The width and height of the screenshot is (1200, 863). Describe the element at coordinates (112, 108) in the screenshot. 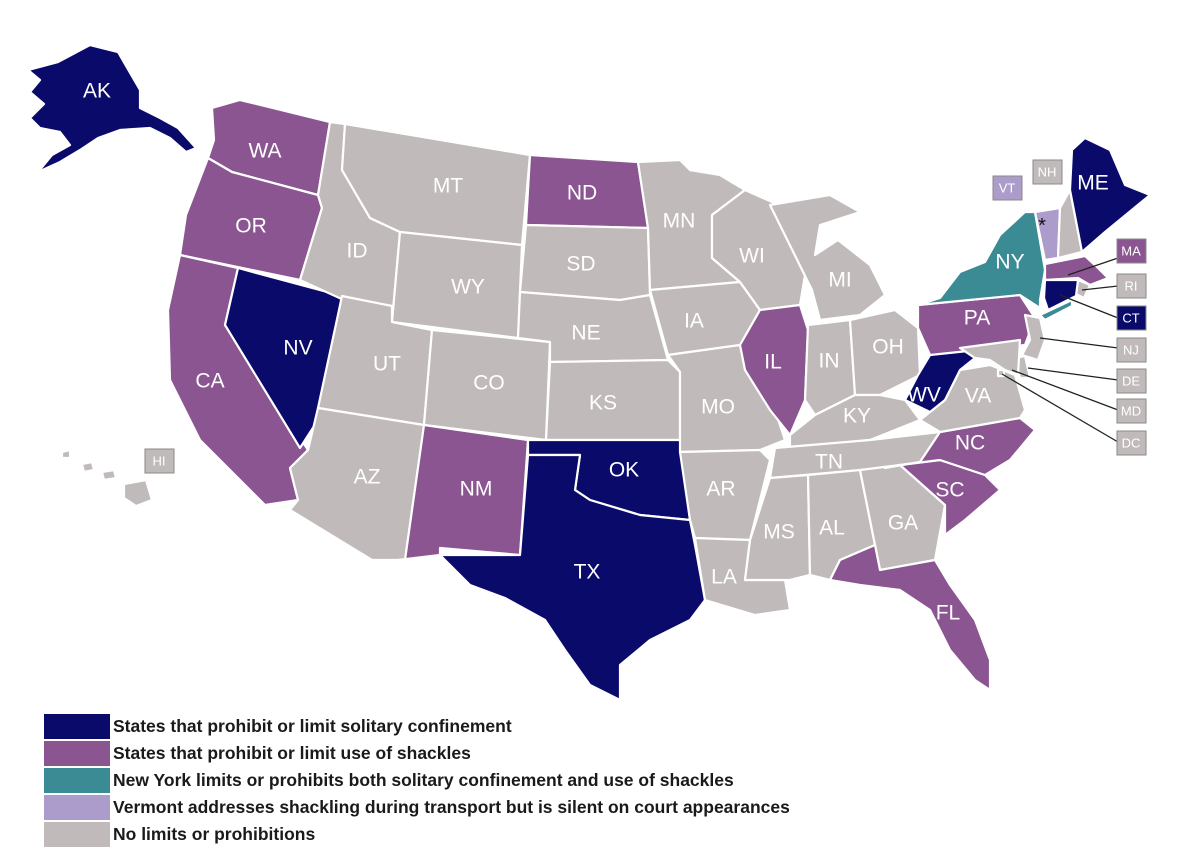

I see `state-AK` at that location.